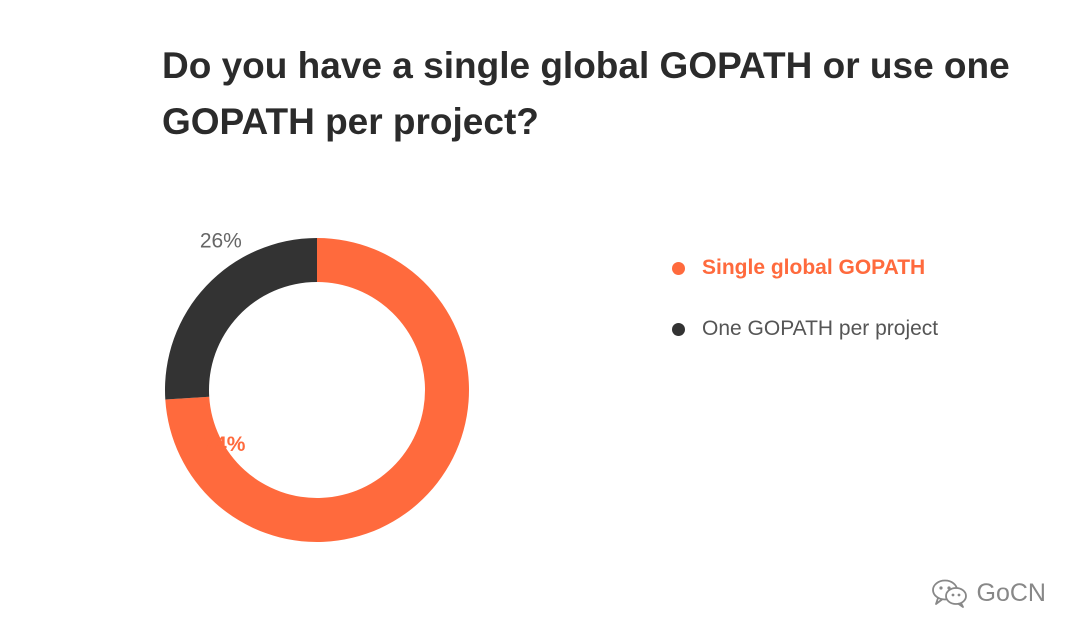 The height and width of the screenshot is (640, 1080). What do you see at coordinates (224, 444) in the screenshot?
I see `data-label-0: 74%` at bounding box center [224, 444].